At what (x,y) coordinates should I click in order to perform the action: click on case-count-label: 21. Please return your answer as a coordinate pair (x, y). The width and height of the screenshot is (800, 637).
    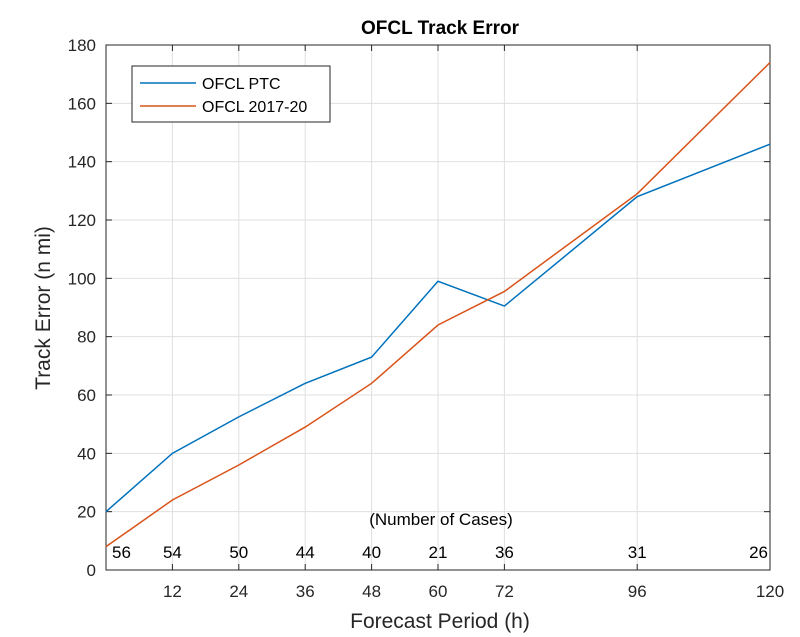
    Looking at the image, I should click on (438, 552).